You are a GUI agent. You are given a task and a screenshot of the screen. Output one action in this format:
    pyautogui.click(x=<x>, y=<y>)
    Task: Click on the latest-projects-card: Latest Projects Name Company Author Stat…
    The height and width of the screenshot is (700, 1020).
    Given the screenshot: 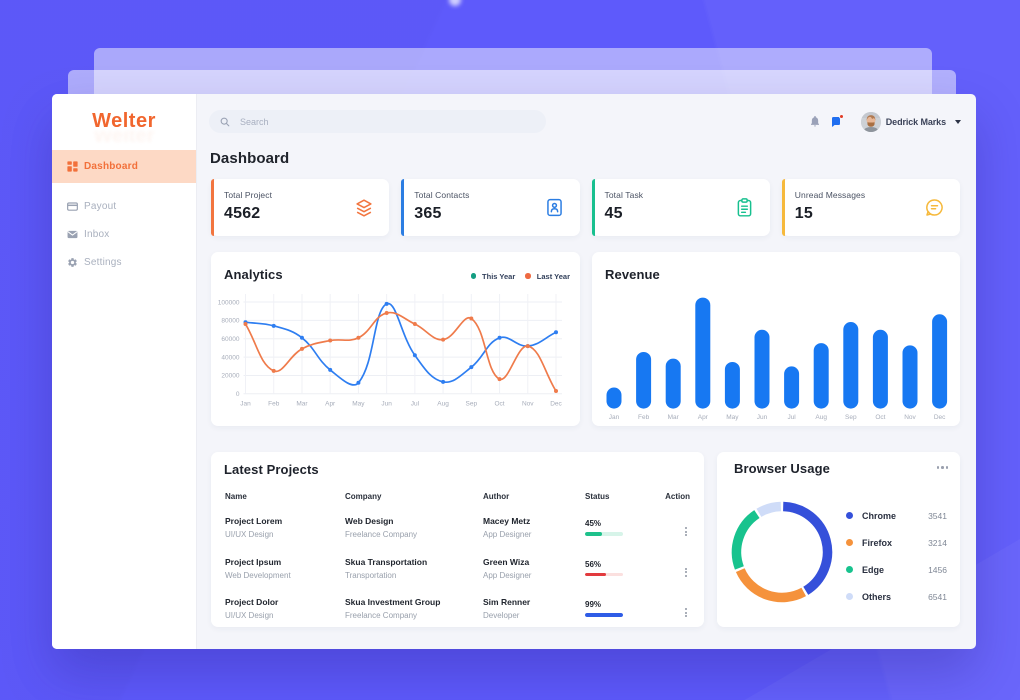 What is the action you would take?
    pyautogui.click(x=457, y=539)
    